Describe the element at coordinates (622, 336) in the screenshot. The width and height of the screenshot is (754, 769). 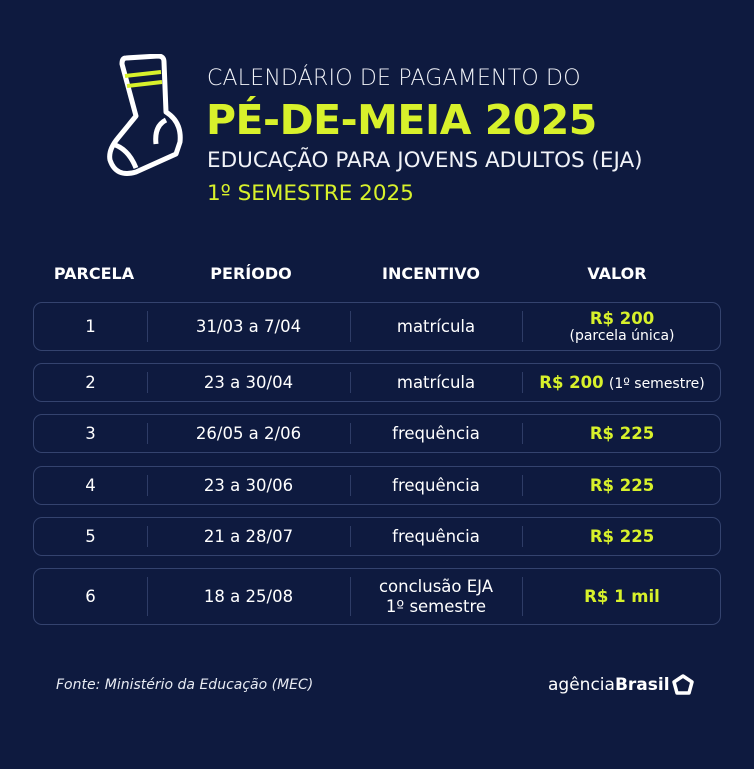
I see `valor-note: (parcela única)` at that location.